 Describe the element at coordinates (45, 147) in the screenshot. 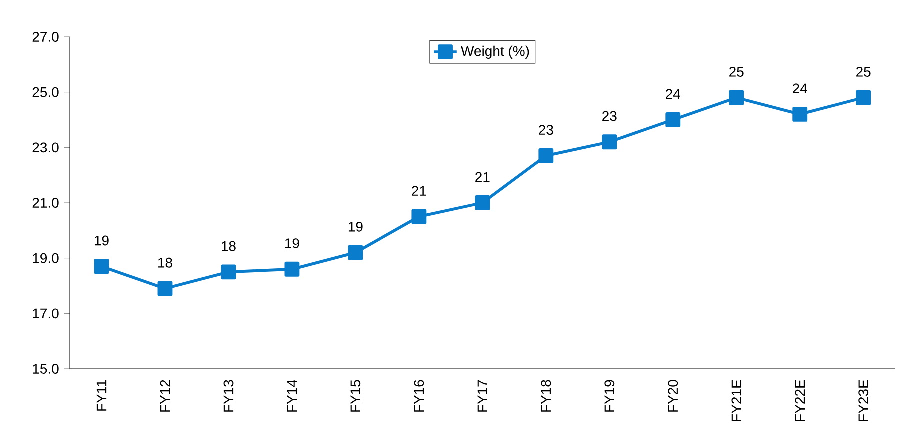

I see `y-tick-label: 23.0` at that location.